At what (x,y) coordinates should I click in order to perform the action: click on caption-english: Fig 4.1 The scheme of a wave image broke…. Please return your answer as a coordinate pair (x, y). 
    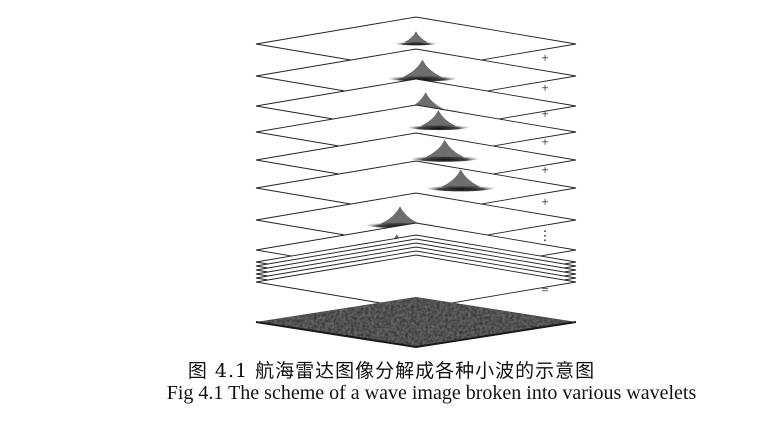
    Looking at the image, I should click on (431, 393).